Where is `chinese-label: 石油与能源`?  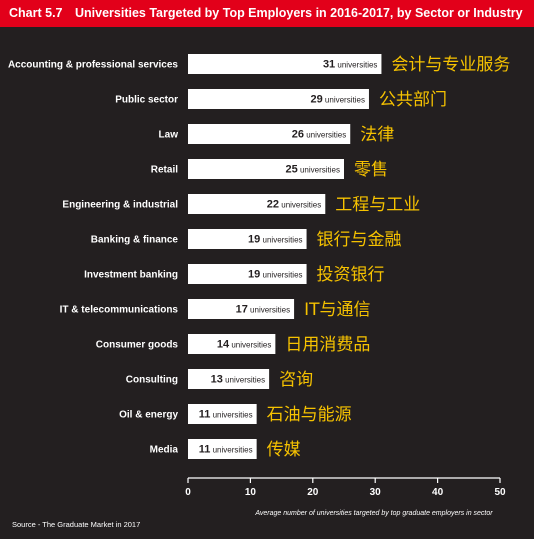 chinese-label: 石油与能源 is located at coordinates (309, 415).